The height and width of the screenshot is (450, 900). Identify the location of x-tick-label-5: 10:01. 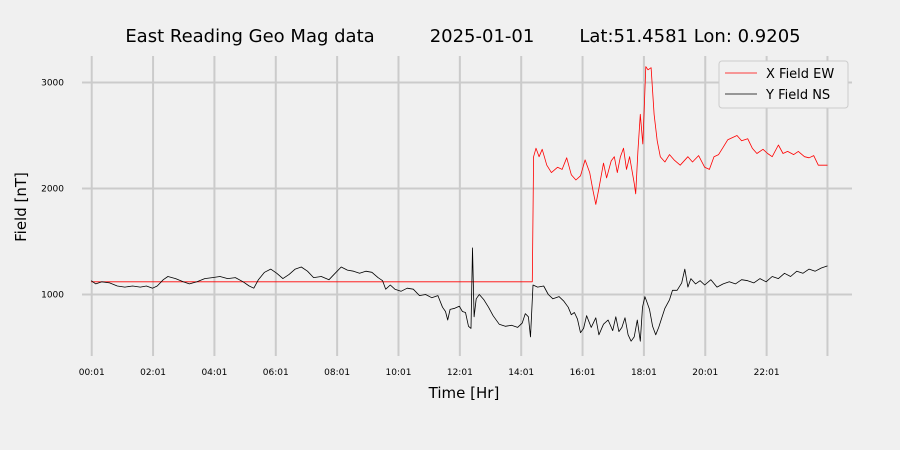
(399, 373).